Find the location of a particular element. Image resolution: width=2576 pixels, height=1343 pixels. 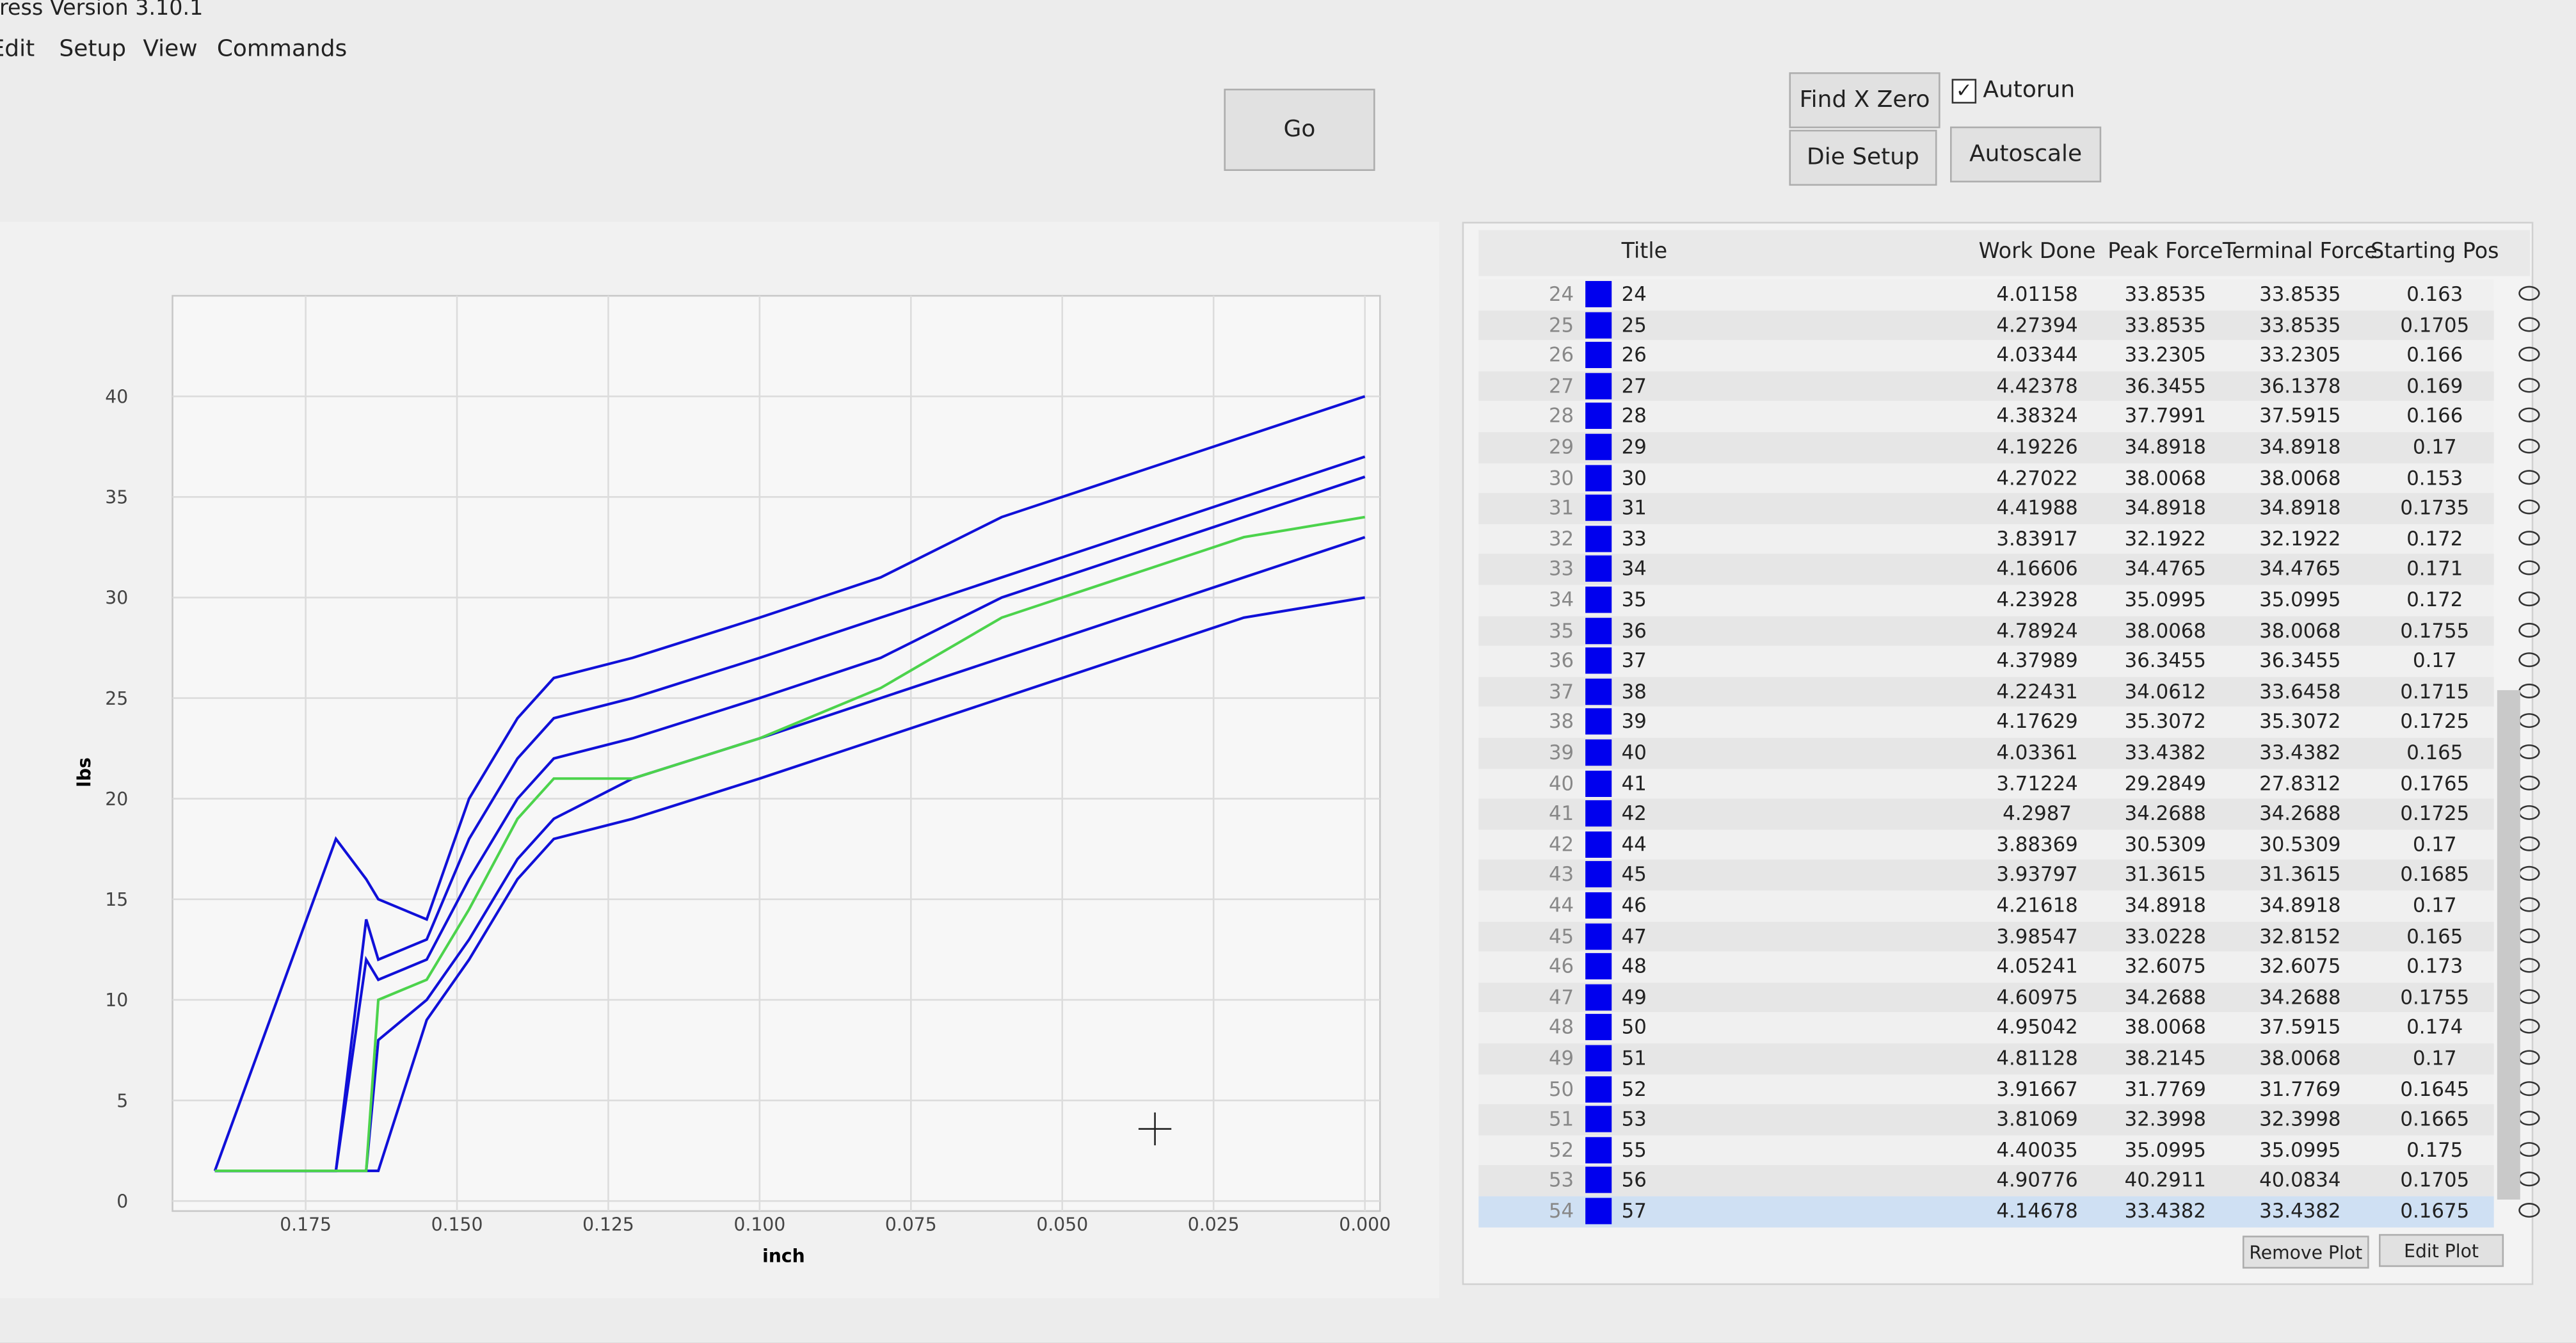

die-setup-button: Die Setup is located at coordinates (1863, 157).